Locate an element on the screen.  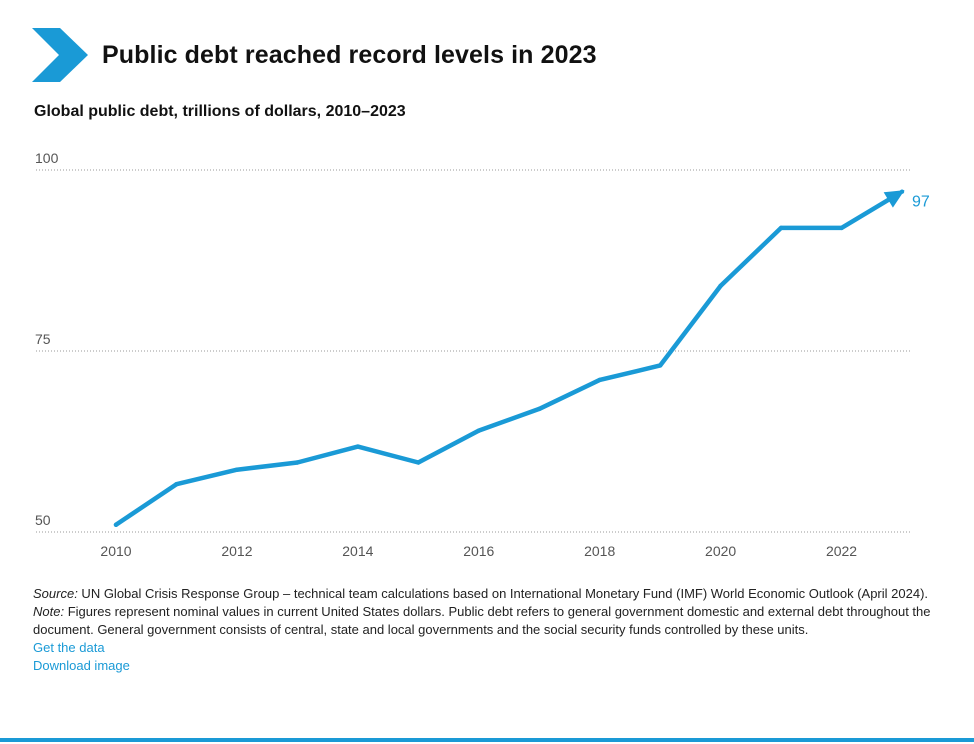
data-point-2023 is located at coordinates (902, 191).